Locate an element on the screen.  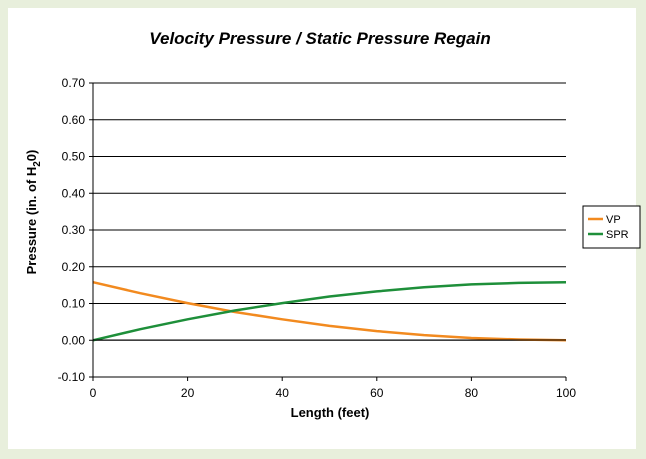
series-lines is located at coordinates (329, 311).